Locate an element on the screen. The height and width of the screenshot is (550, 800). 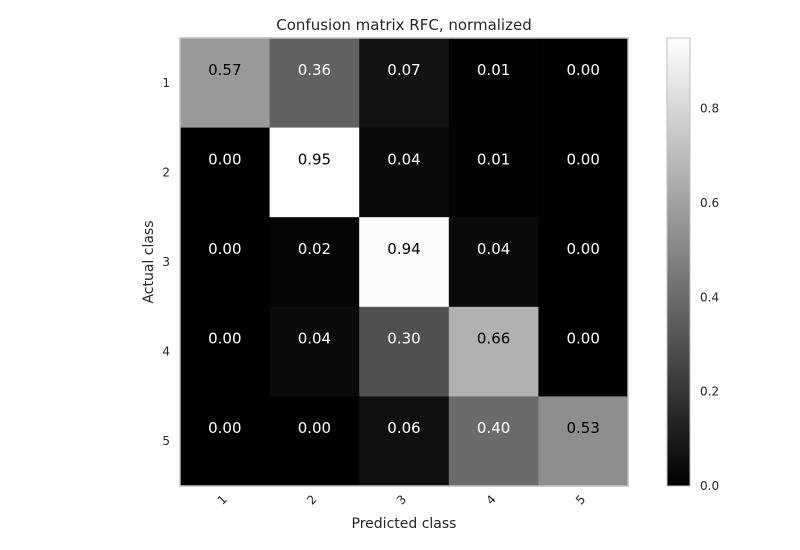
cell-value-r4-c4: 0.66 is located at coordinates (493, 339).